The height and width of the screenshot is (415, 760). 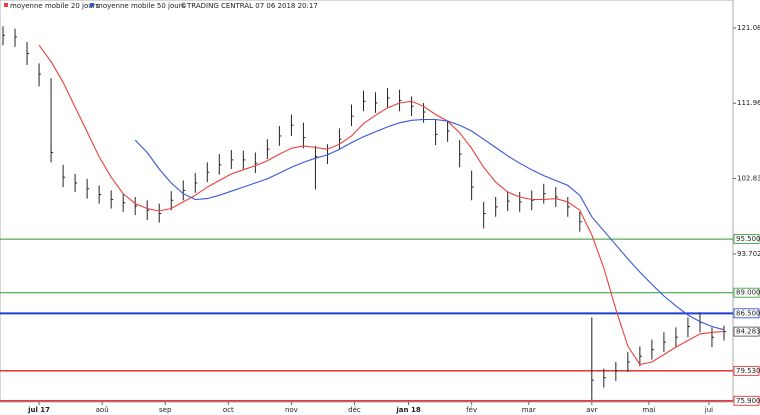 I want to click on x-tick-label: jui, so click(x=708, y=410).